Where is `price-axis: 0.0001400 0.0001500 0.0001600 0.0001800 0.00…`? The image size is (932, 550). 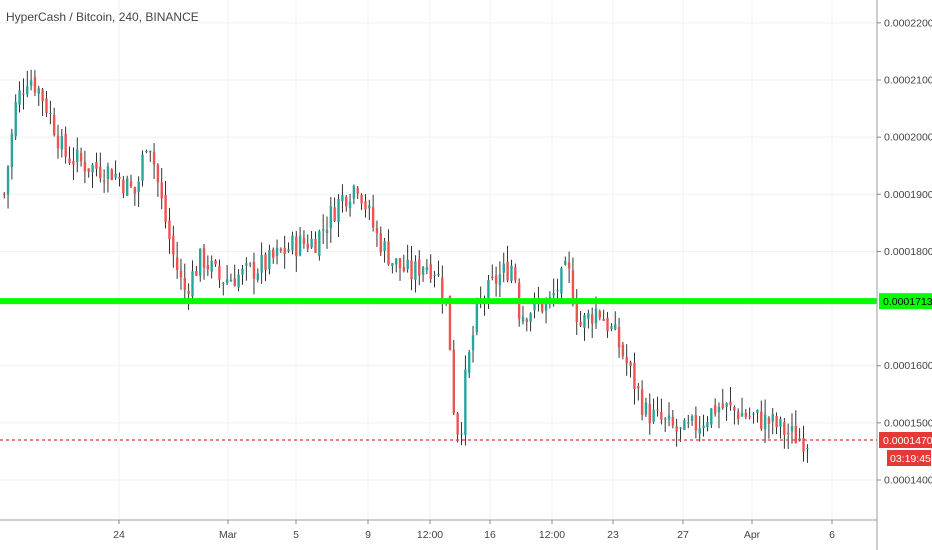
price-axis: 0.0001400 0.0001500 0.0001600 0.0001800 0.00… is located at coordinates (904, 275).